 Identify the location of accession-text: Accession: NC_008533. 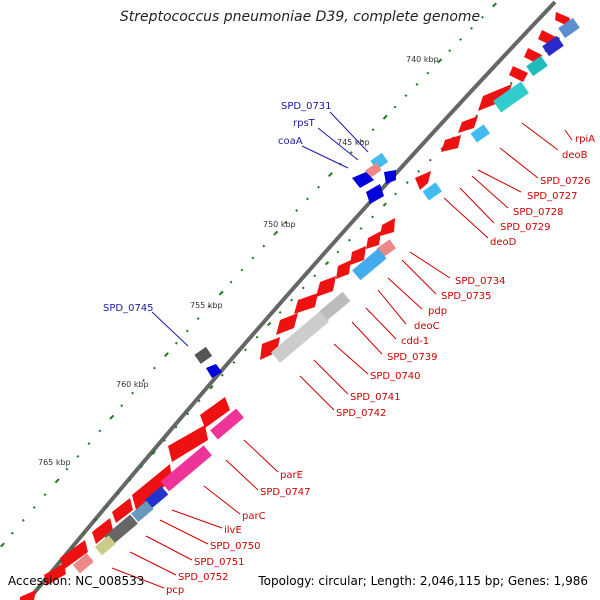
(76, 581).